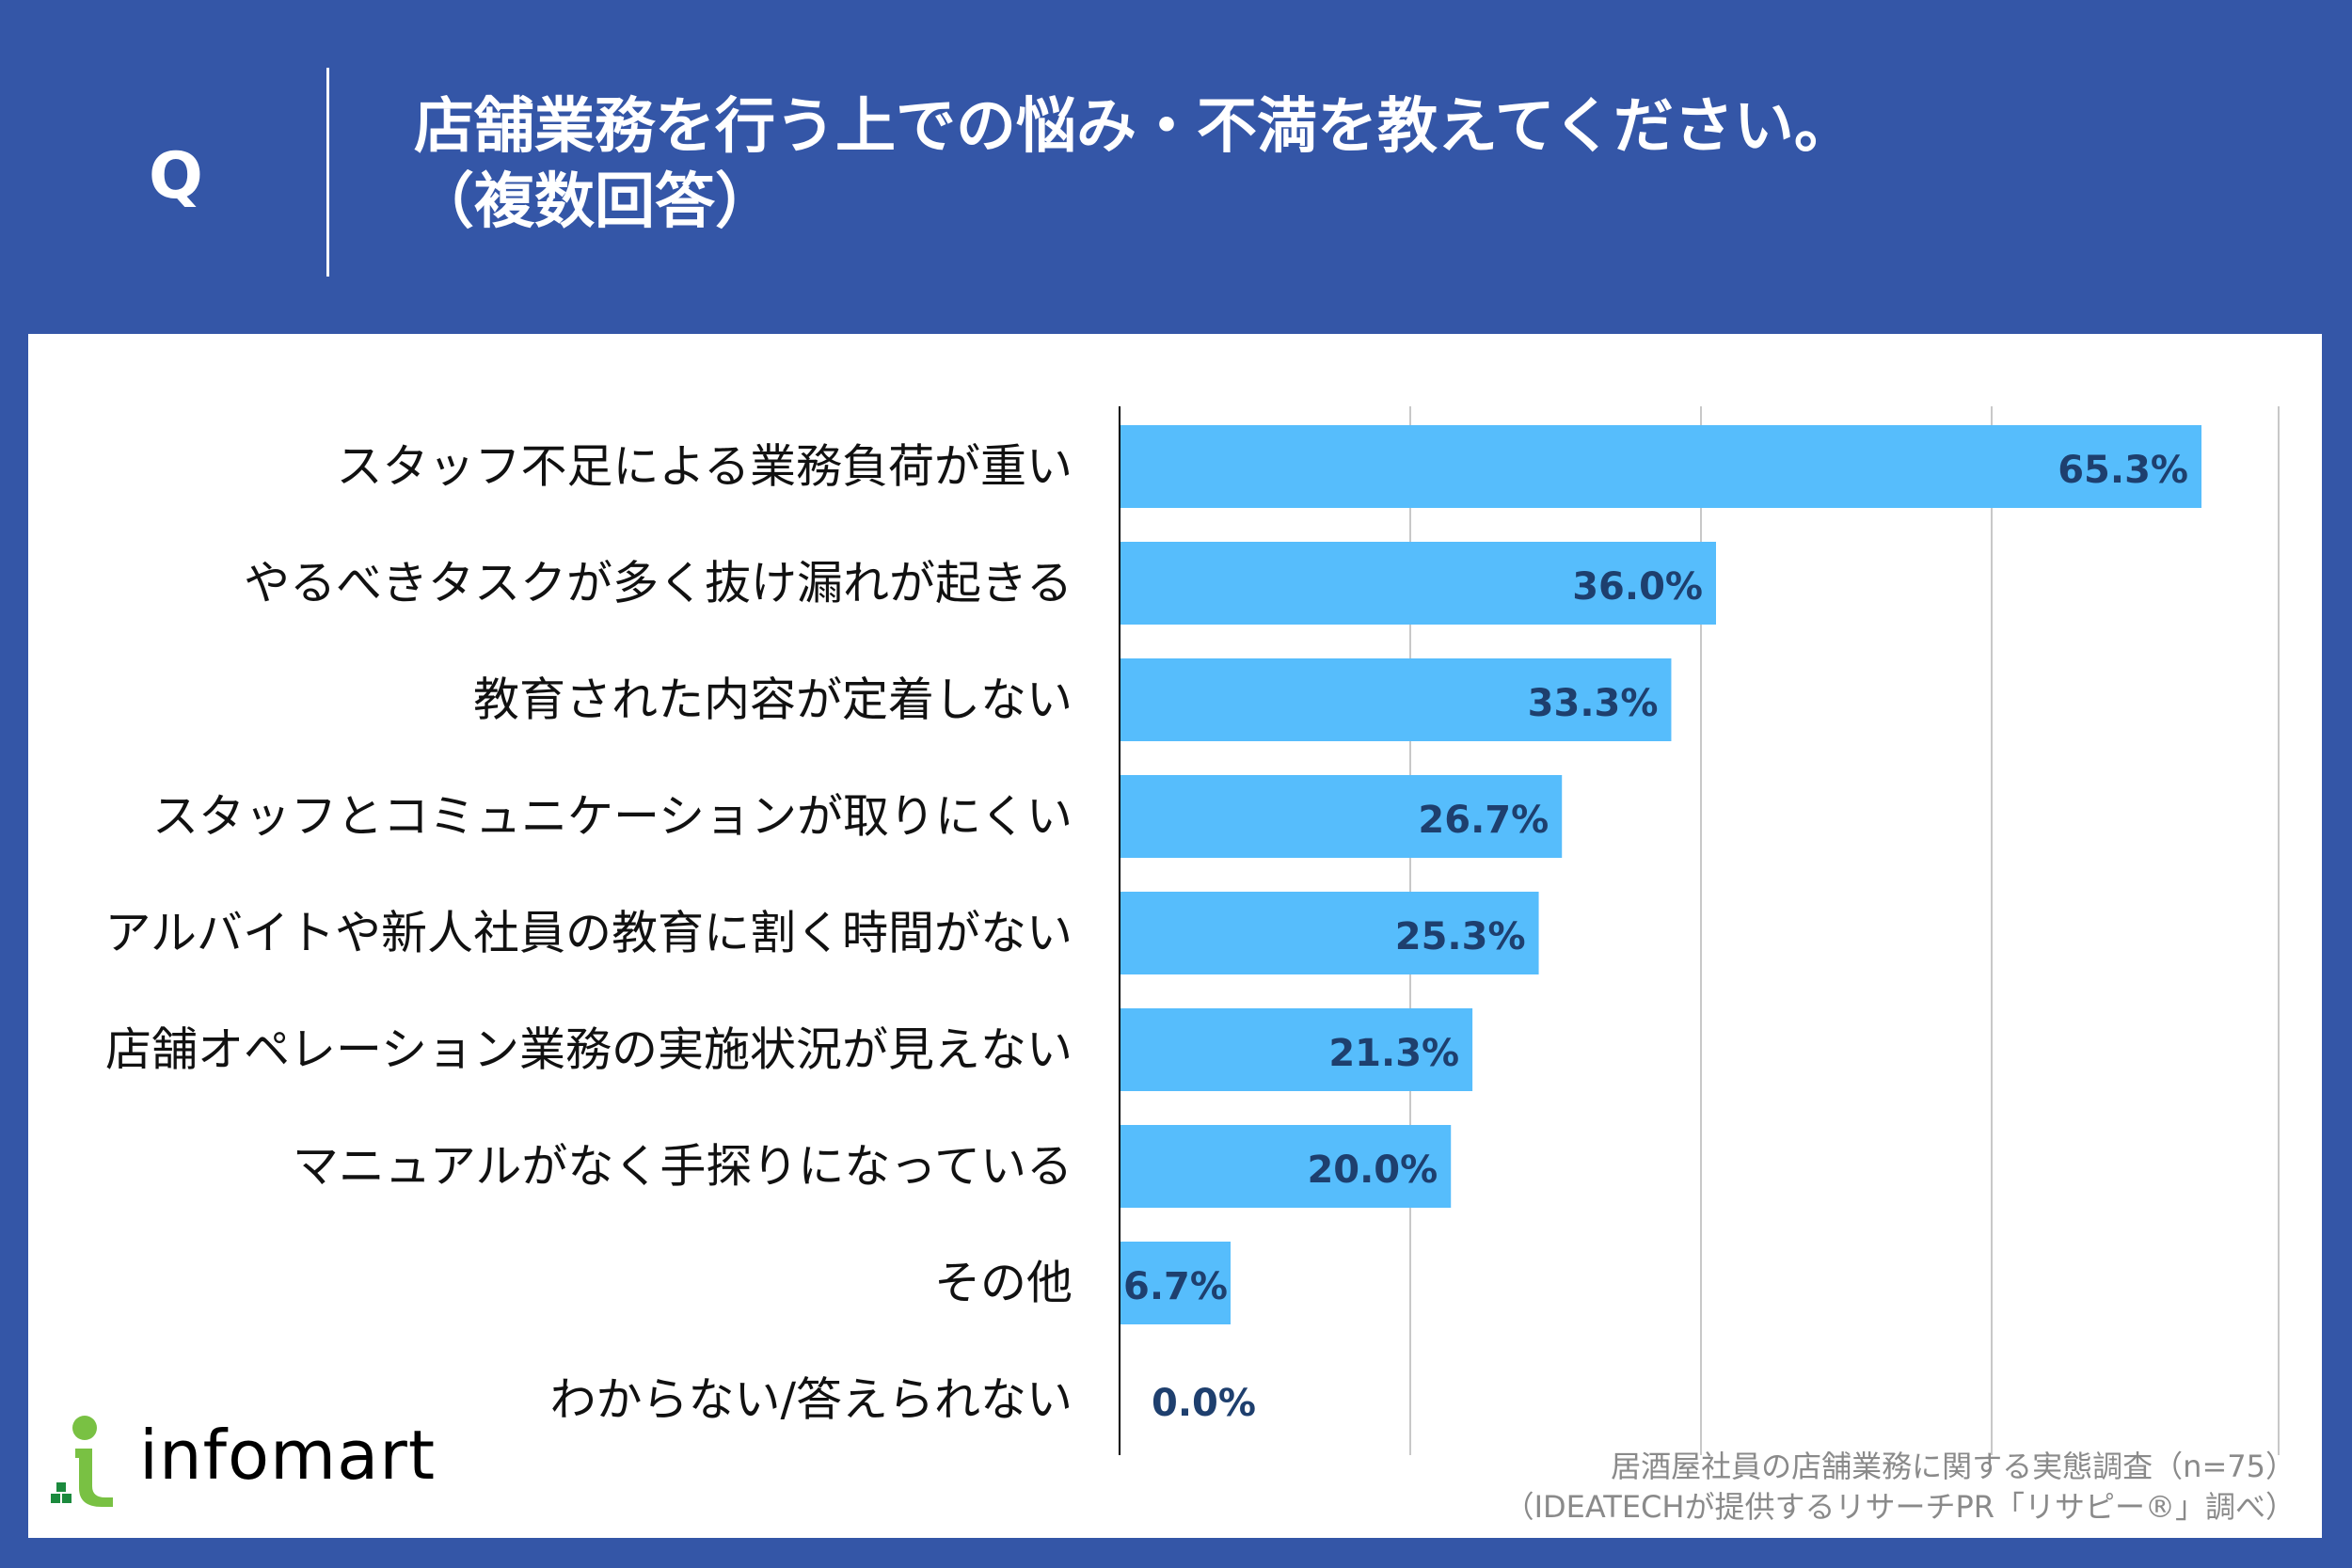  I want to click on question-title: 店舗業務を行う上での悩み・不満を教えてください。 （複数回答）, so click(1355, 164).